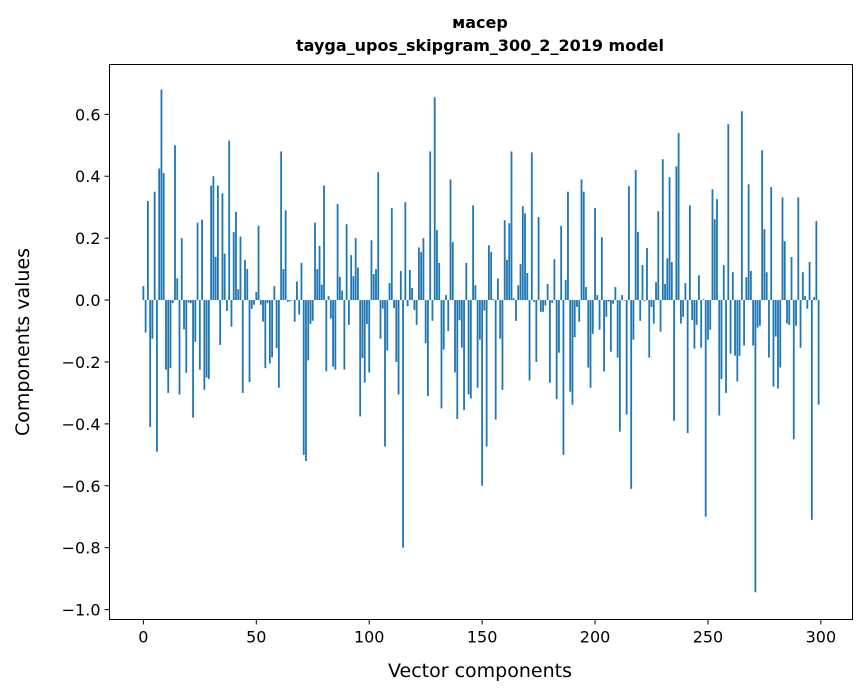 This screenshot has width=867, height=700. Describe the element at coordinates (480, 671) in the screenshot. I see `x-axis-label: Vector components` at that location.